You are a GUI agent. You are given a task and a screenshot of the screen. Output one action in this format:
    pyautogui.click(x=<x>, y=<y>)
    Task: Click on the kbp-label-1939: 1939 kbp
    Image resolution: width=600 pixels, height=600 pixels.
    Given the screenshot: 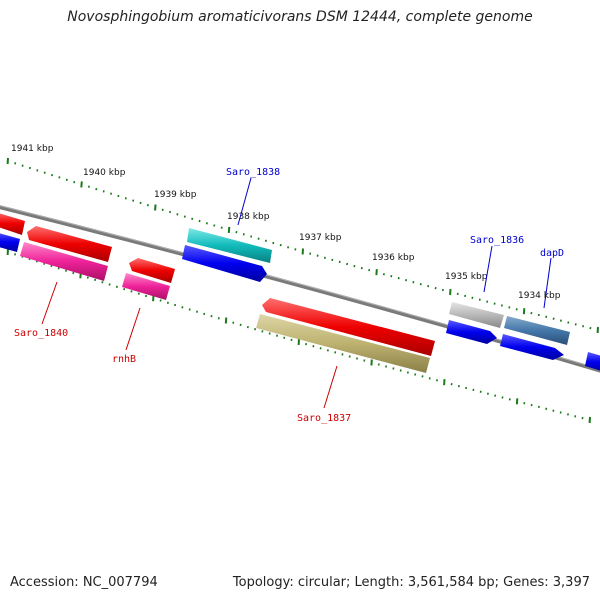 What is the action you would take?
    pyautogui.click(x=175, y=195)
    